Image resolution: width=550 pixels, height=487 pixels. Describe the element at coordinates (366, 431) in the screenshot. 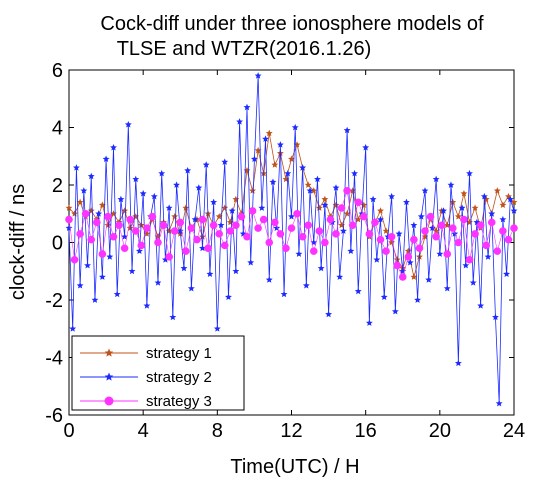

I see `x-tick-label: 16` at that location.